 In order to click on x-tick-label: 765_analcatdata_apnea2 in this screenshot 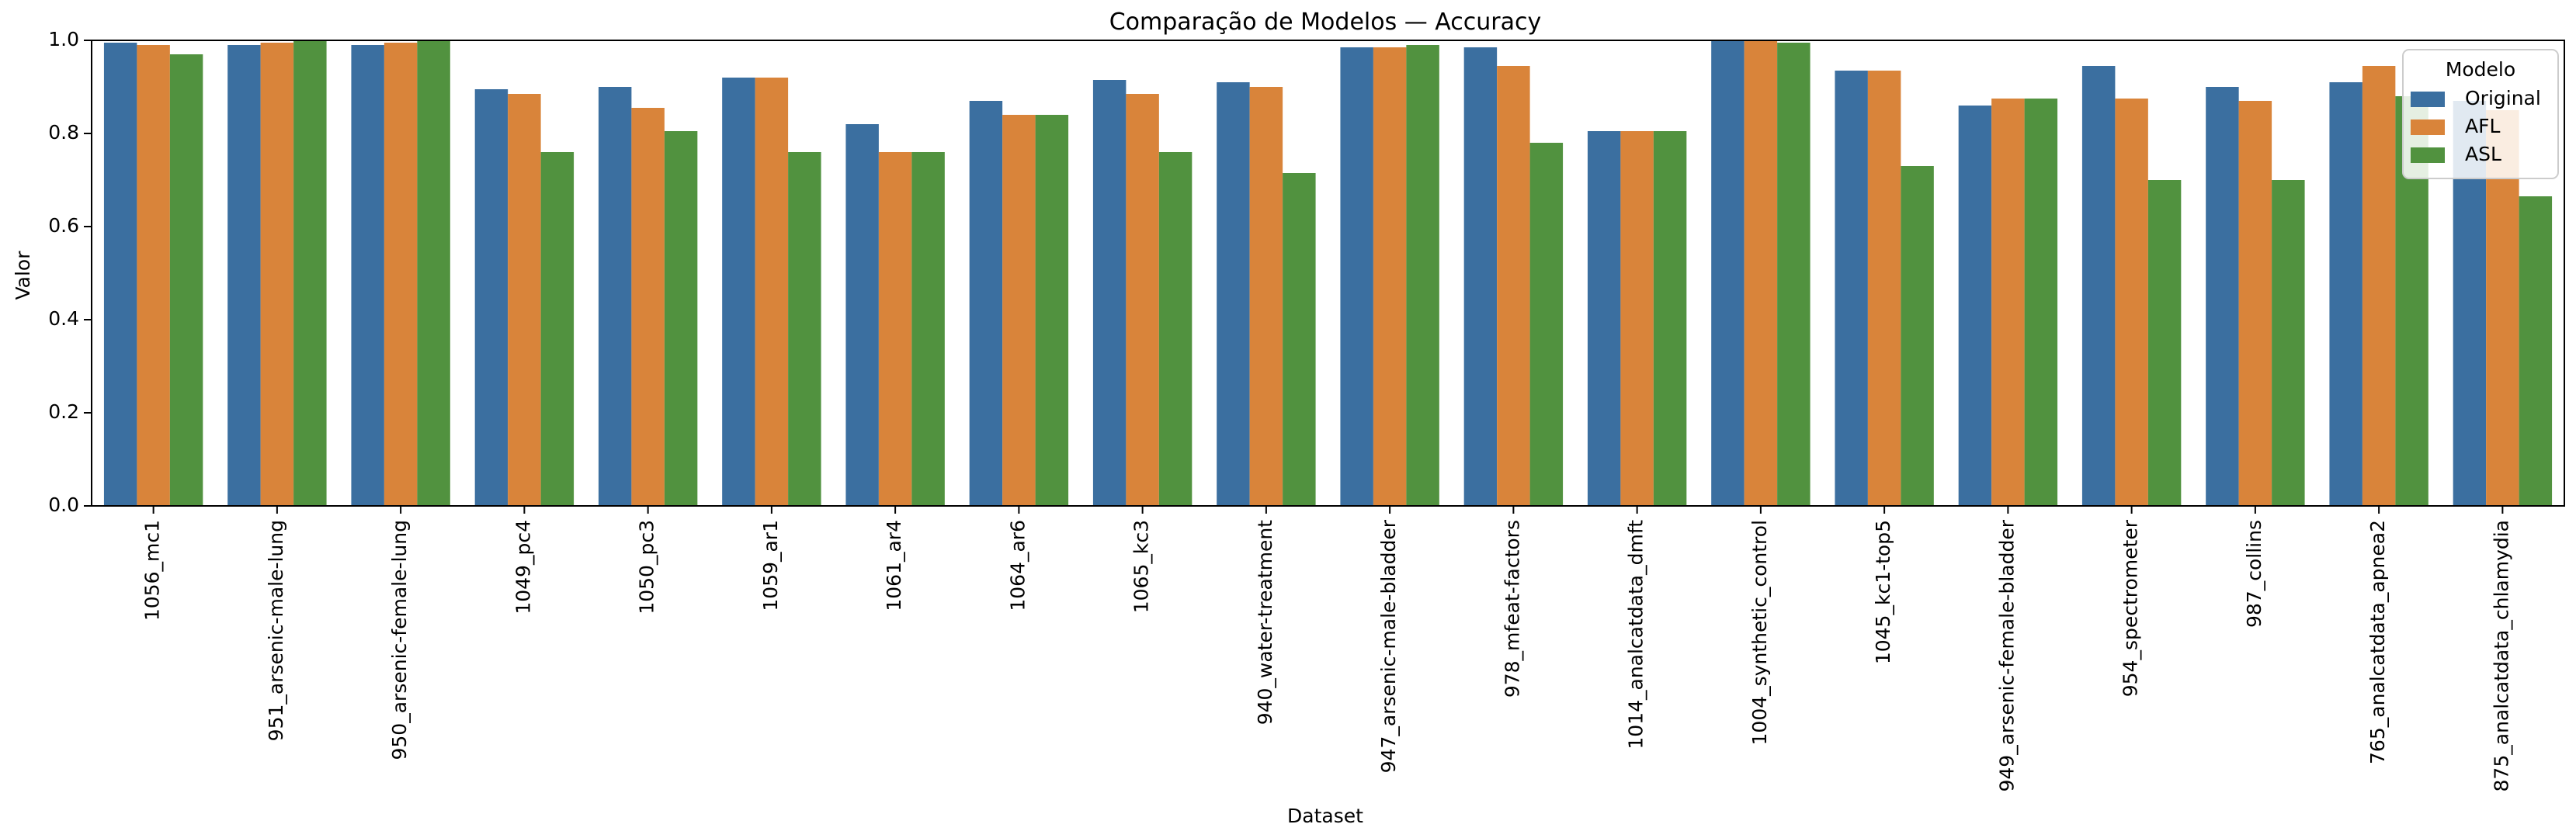, I will do `click(2377, 642)`.